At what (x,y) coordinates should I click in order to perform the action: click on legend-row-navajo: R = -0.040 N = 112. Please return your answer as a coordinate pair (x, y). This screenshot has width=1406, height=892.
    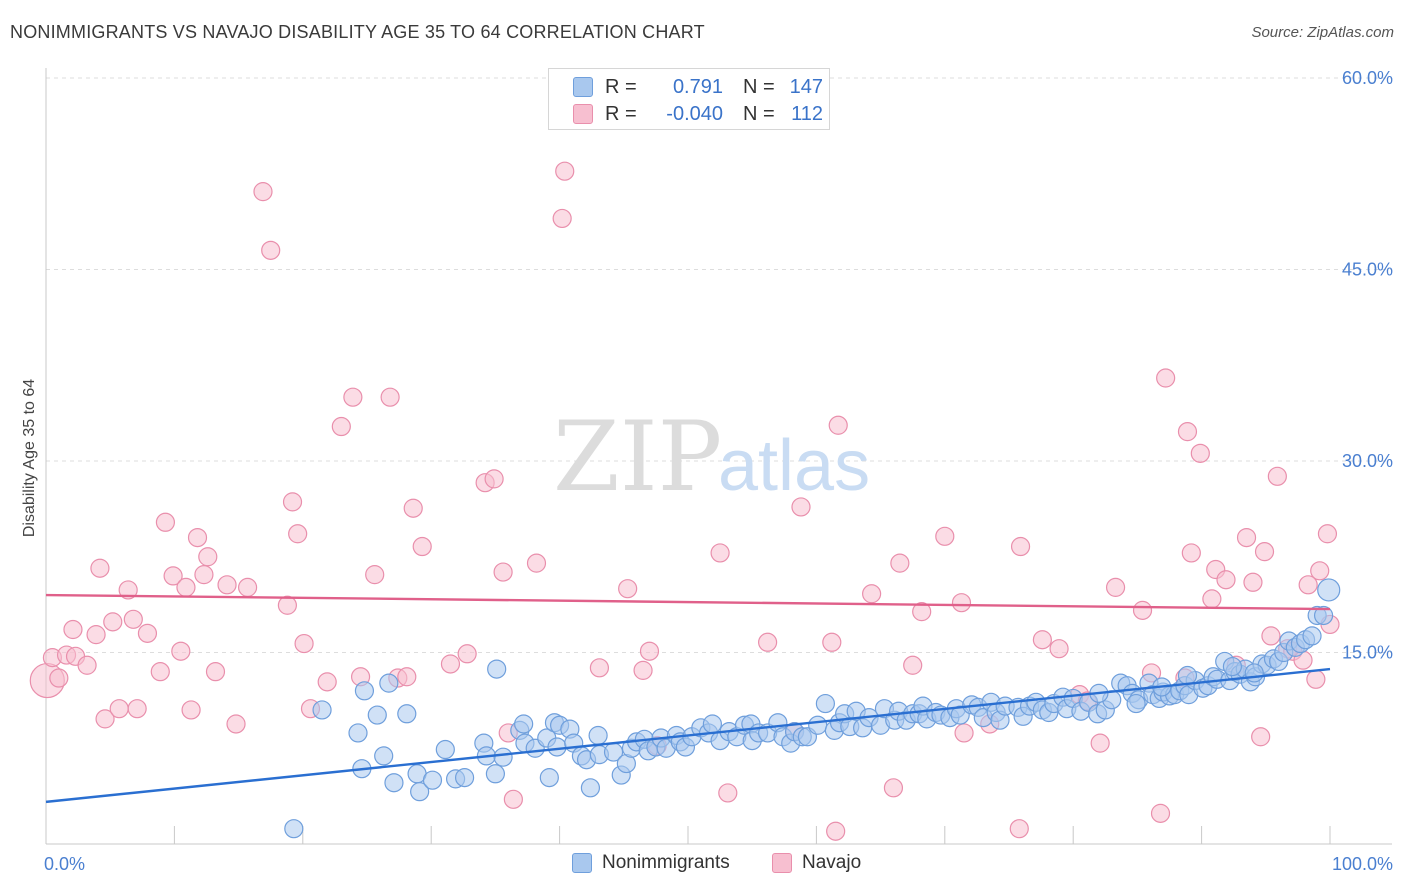
    Looking at the image, I should click on (698, 114).